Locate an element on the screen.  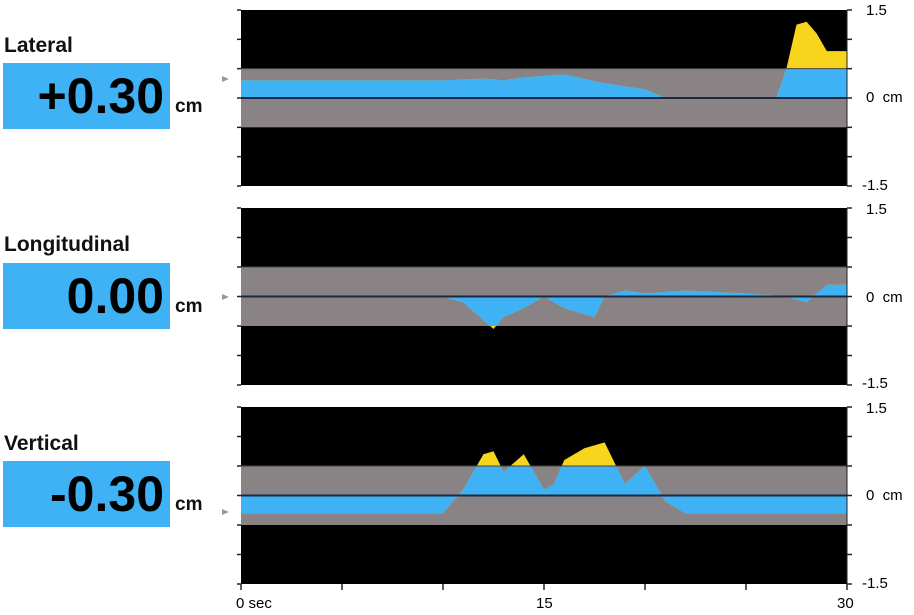
panel2-ymin: -1.5 is located at coordinates (875, 383).